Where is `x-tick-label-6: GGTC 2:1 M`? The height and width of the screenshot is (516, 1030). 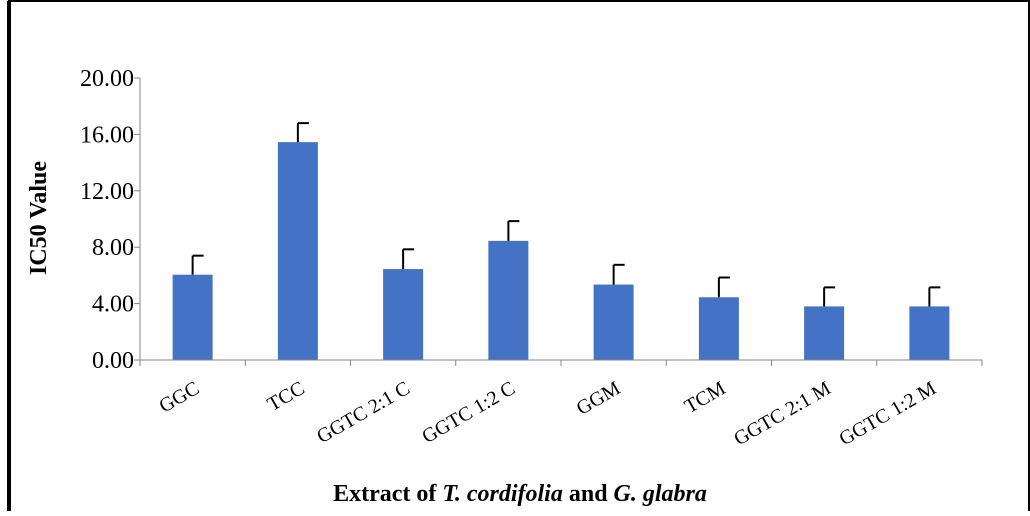 x-tick-label-6: GGTC 2:1 M is located at coordinates (782, 413).